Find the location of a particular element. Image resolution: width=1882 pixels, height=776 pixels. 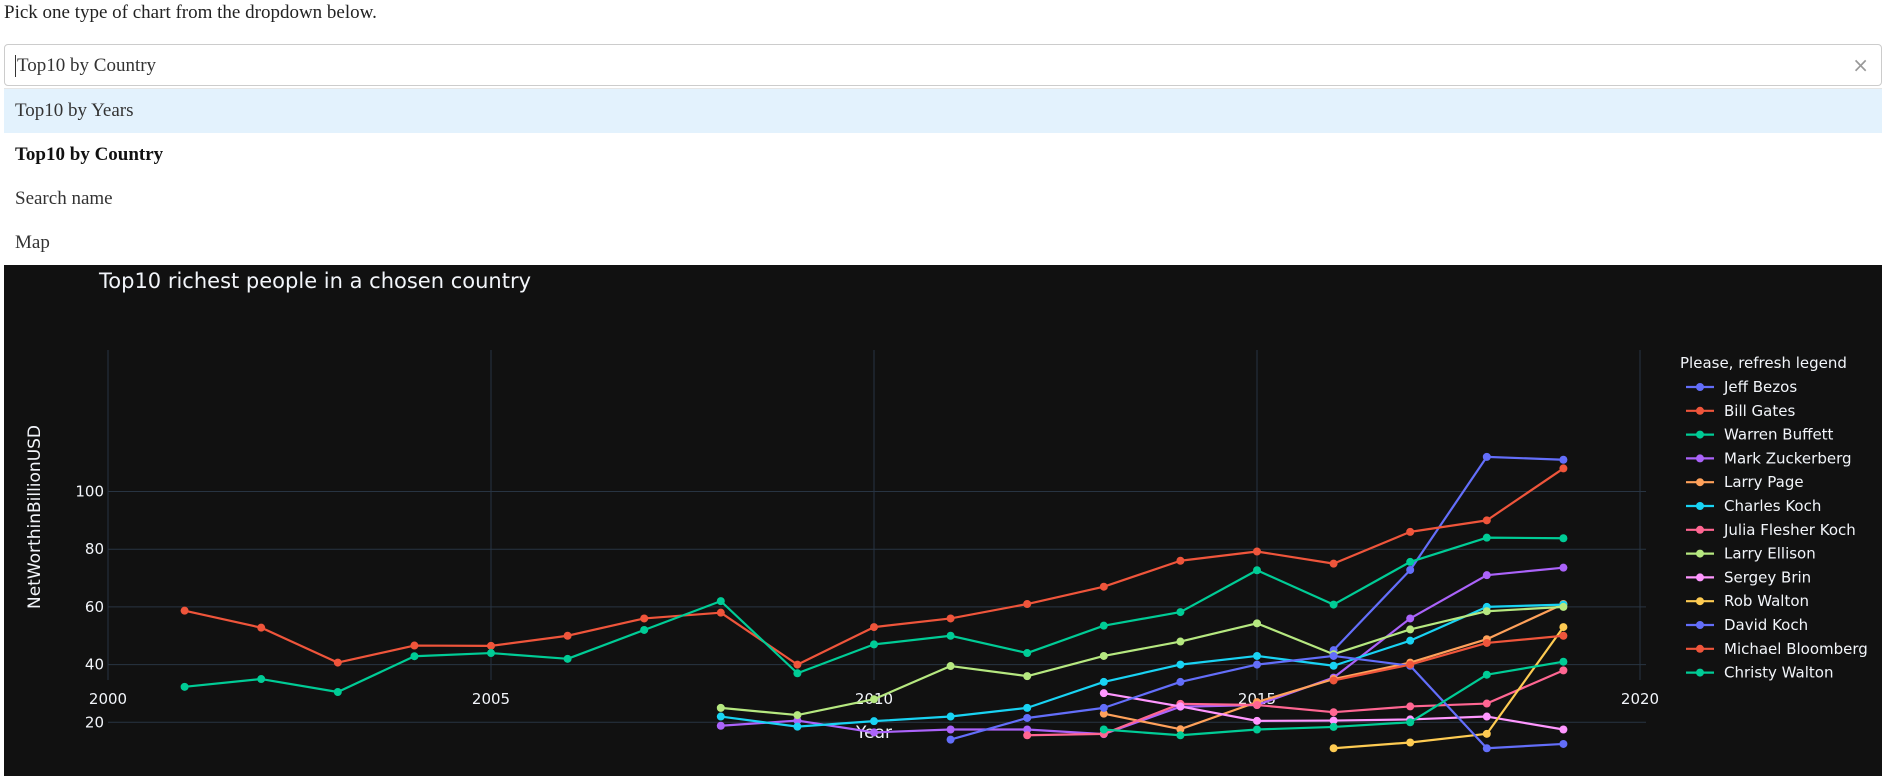

legend-item-label: Mark Zuckerberg is located at coordinates (1788, 458).